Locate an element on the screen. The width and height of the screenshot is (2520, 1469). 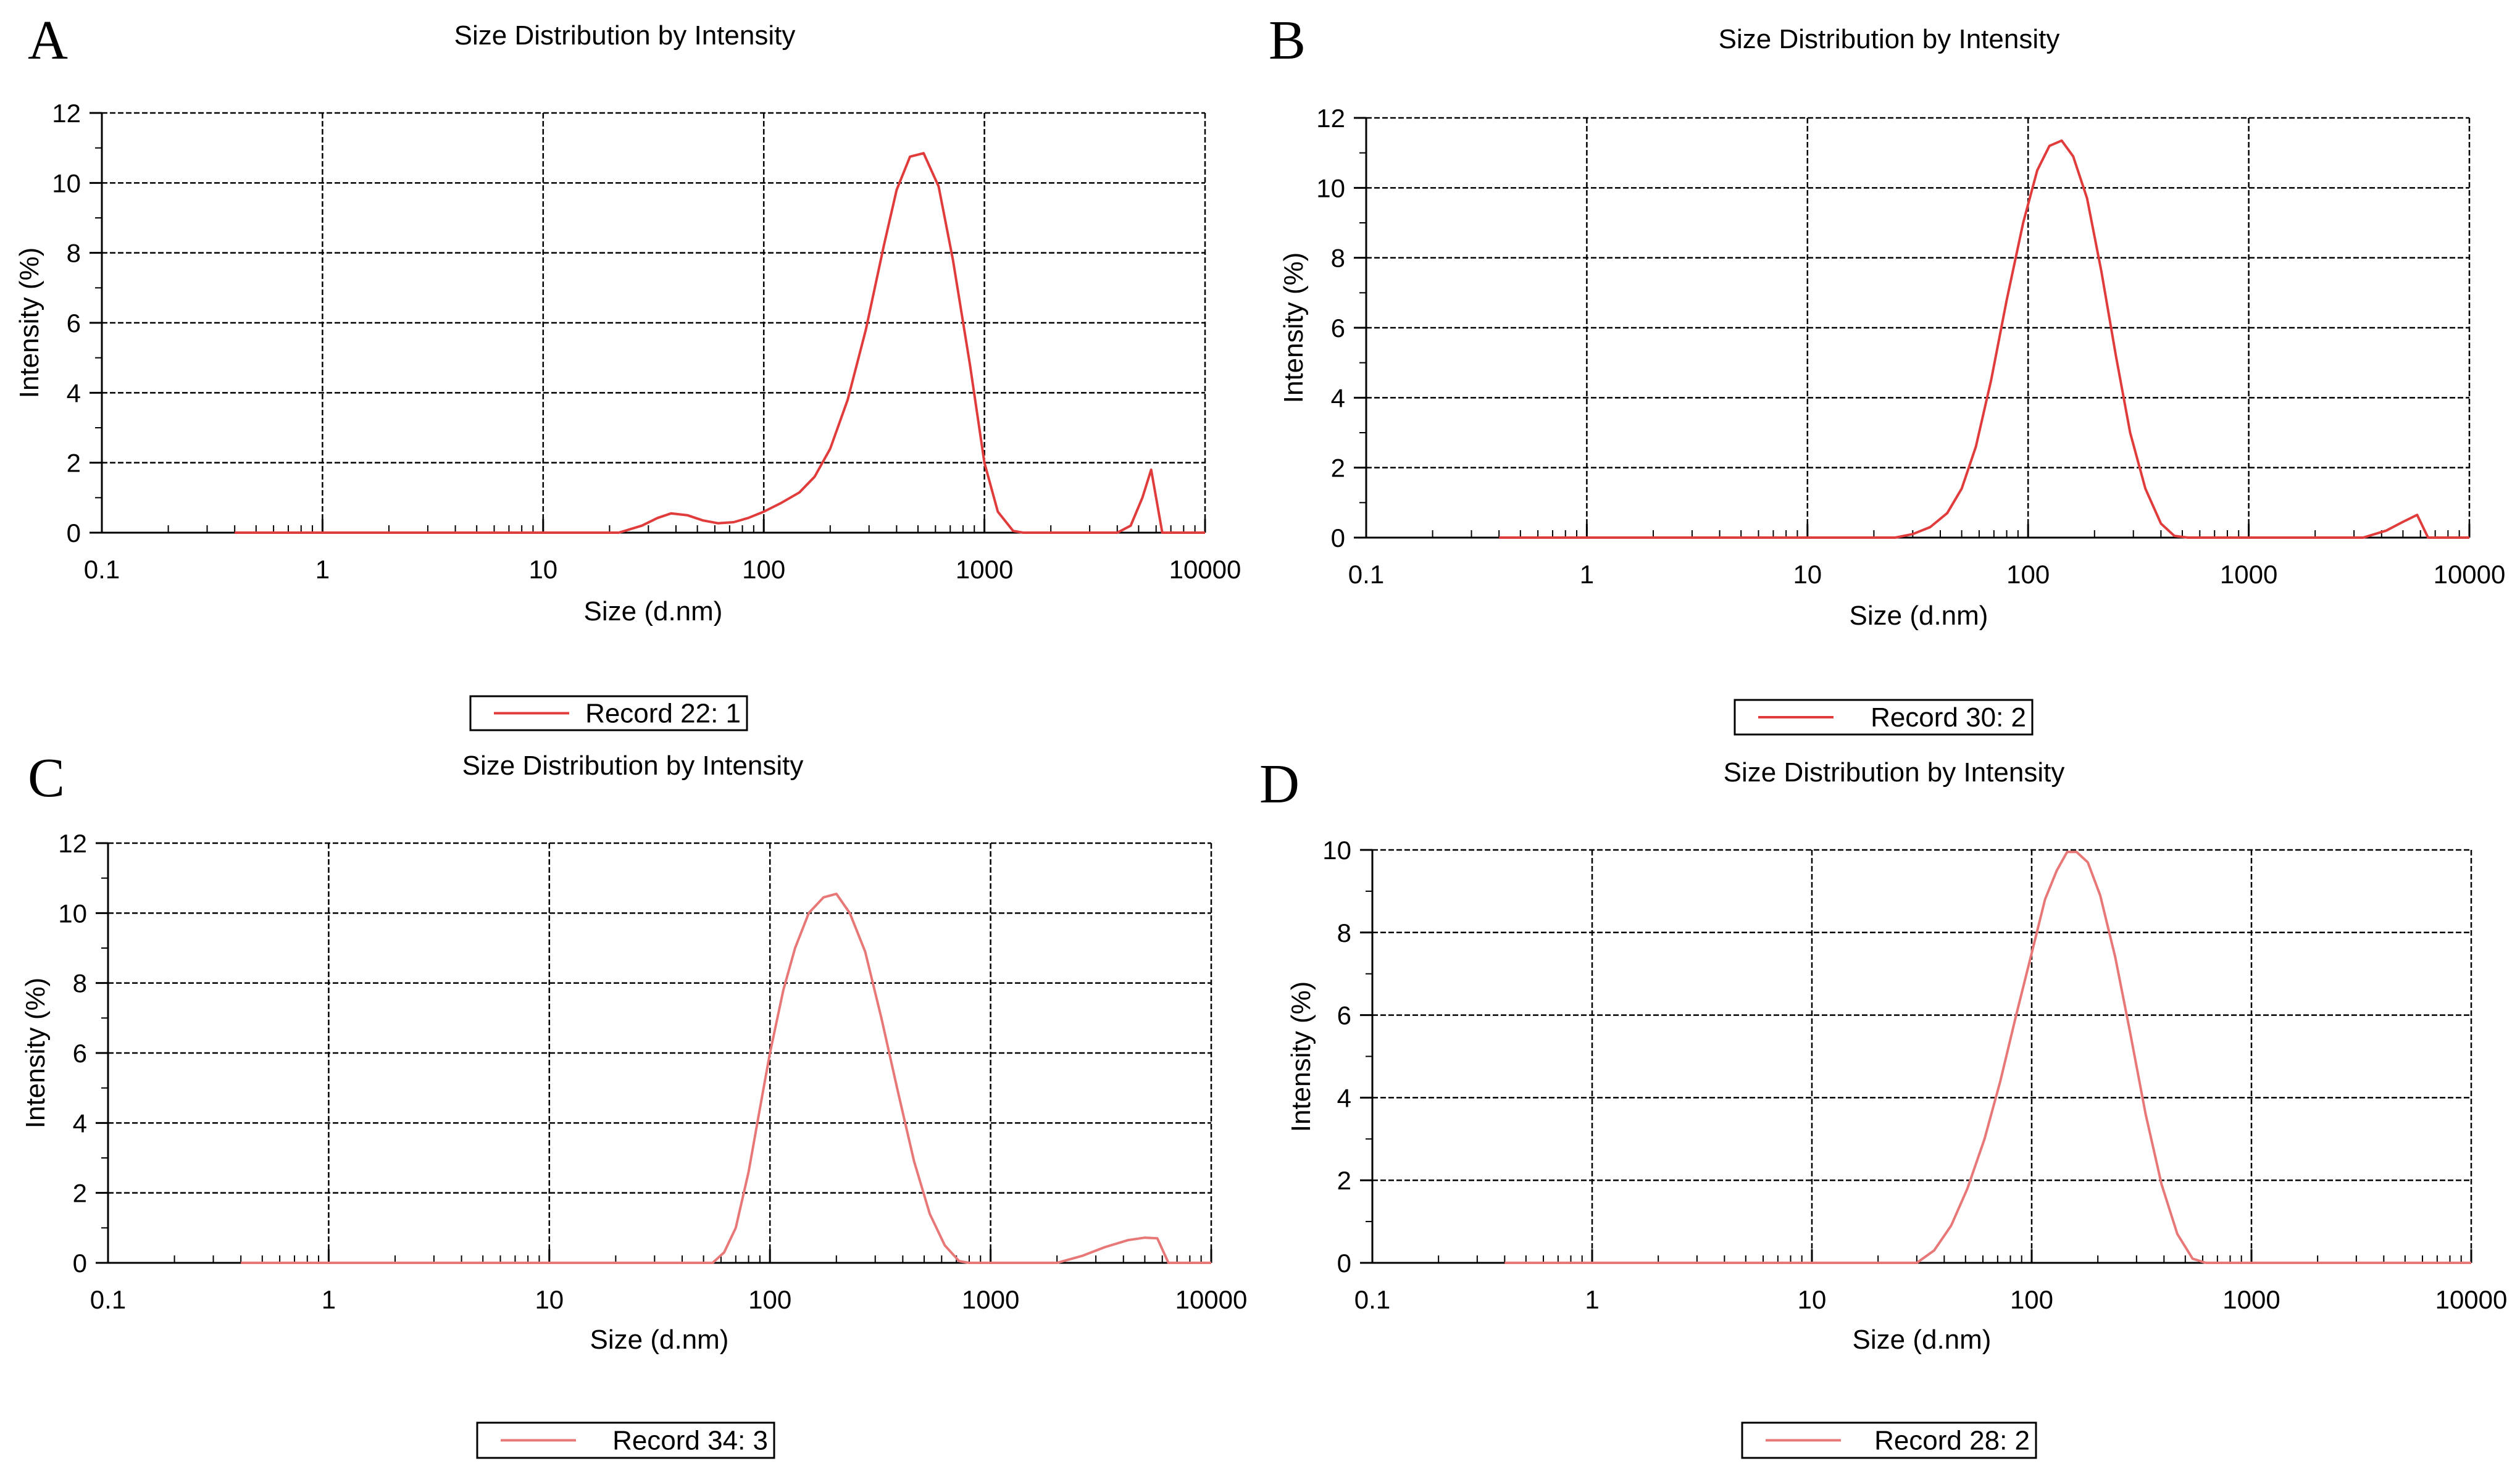
legend-label: Record 34: 3 is located at coordinates (690, 1441).